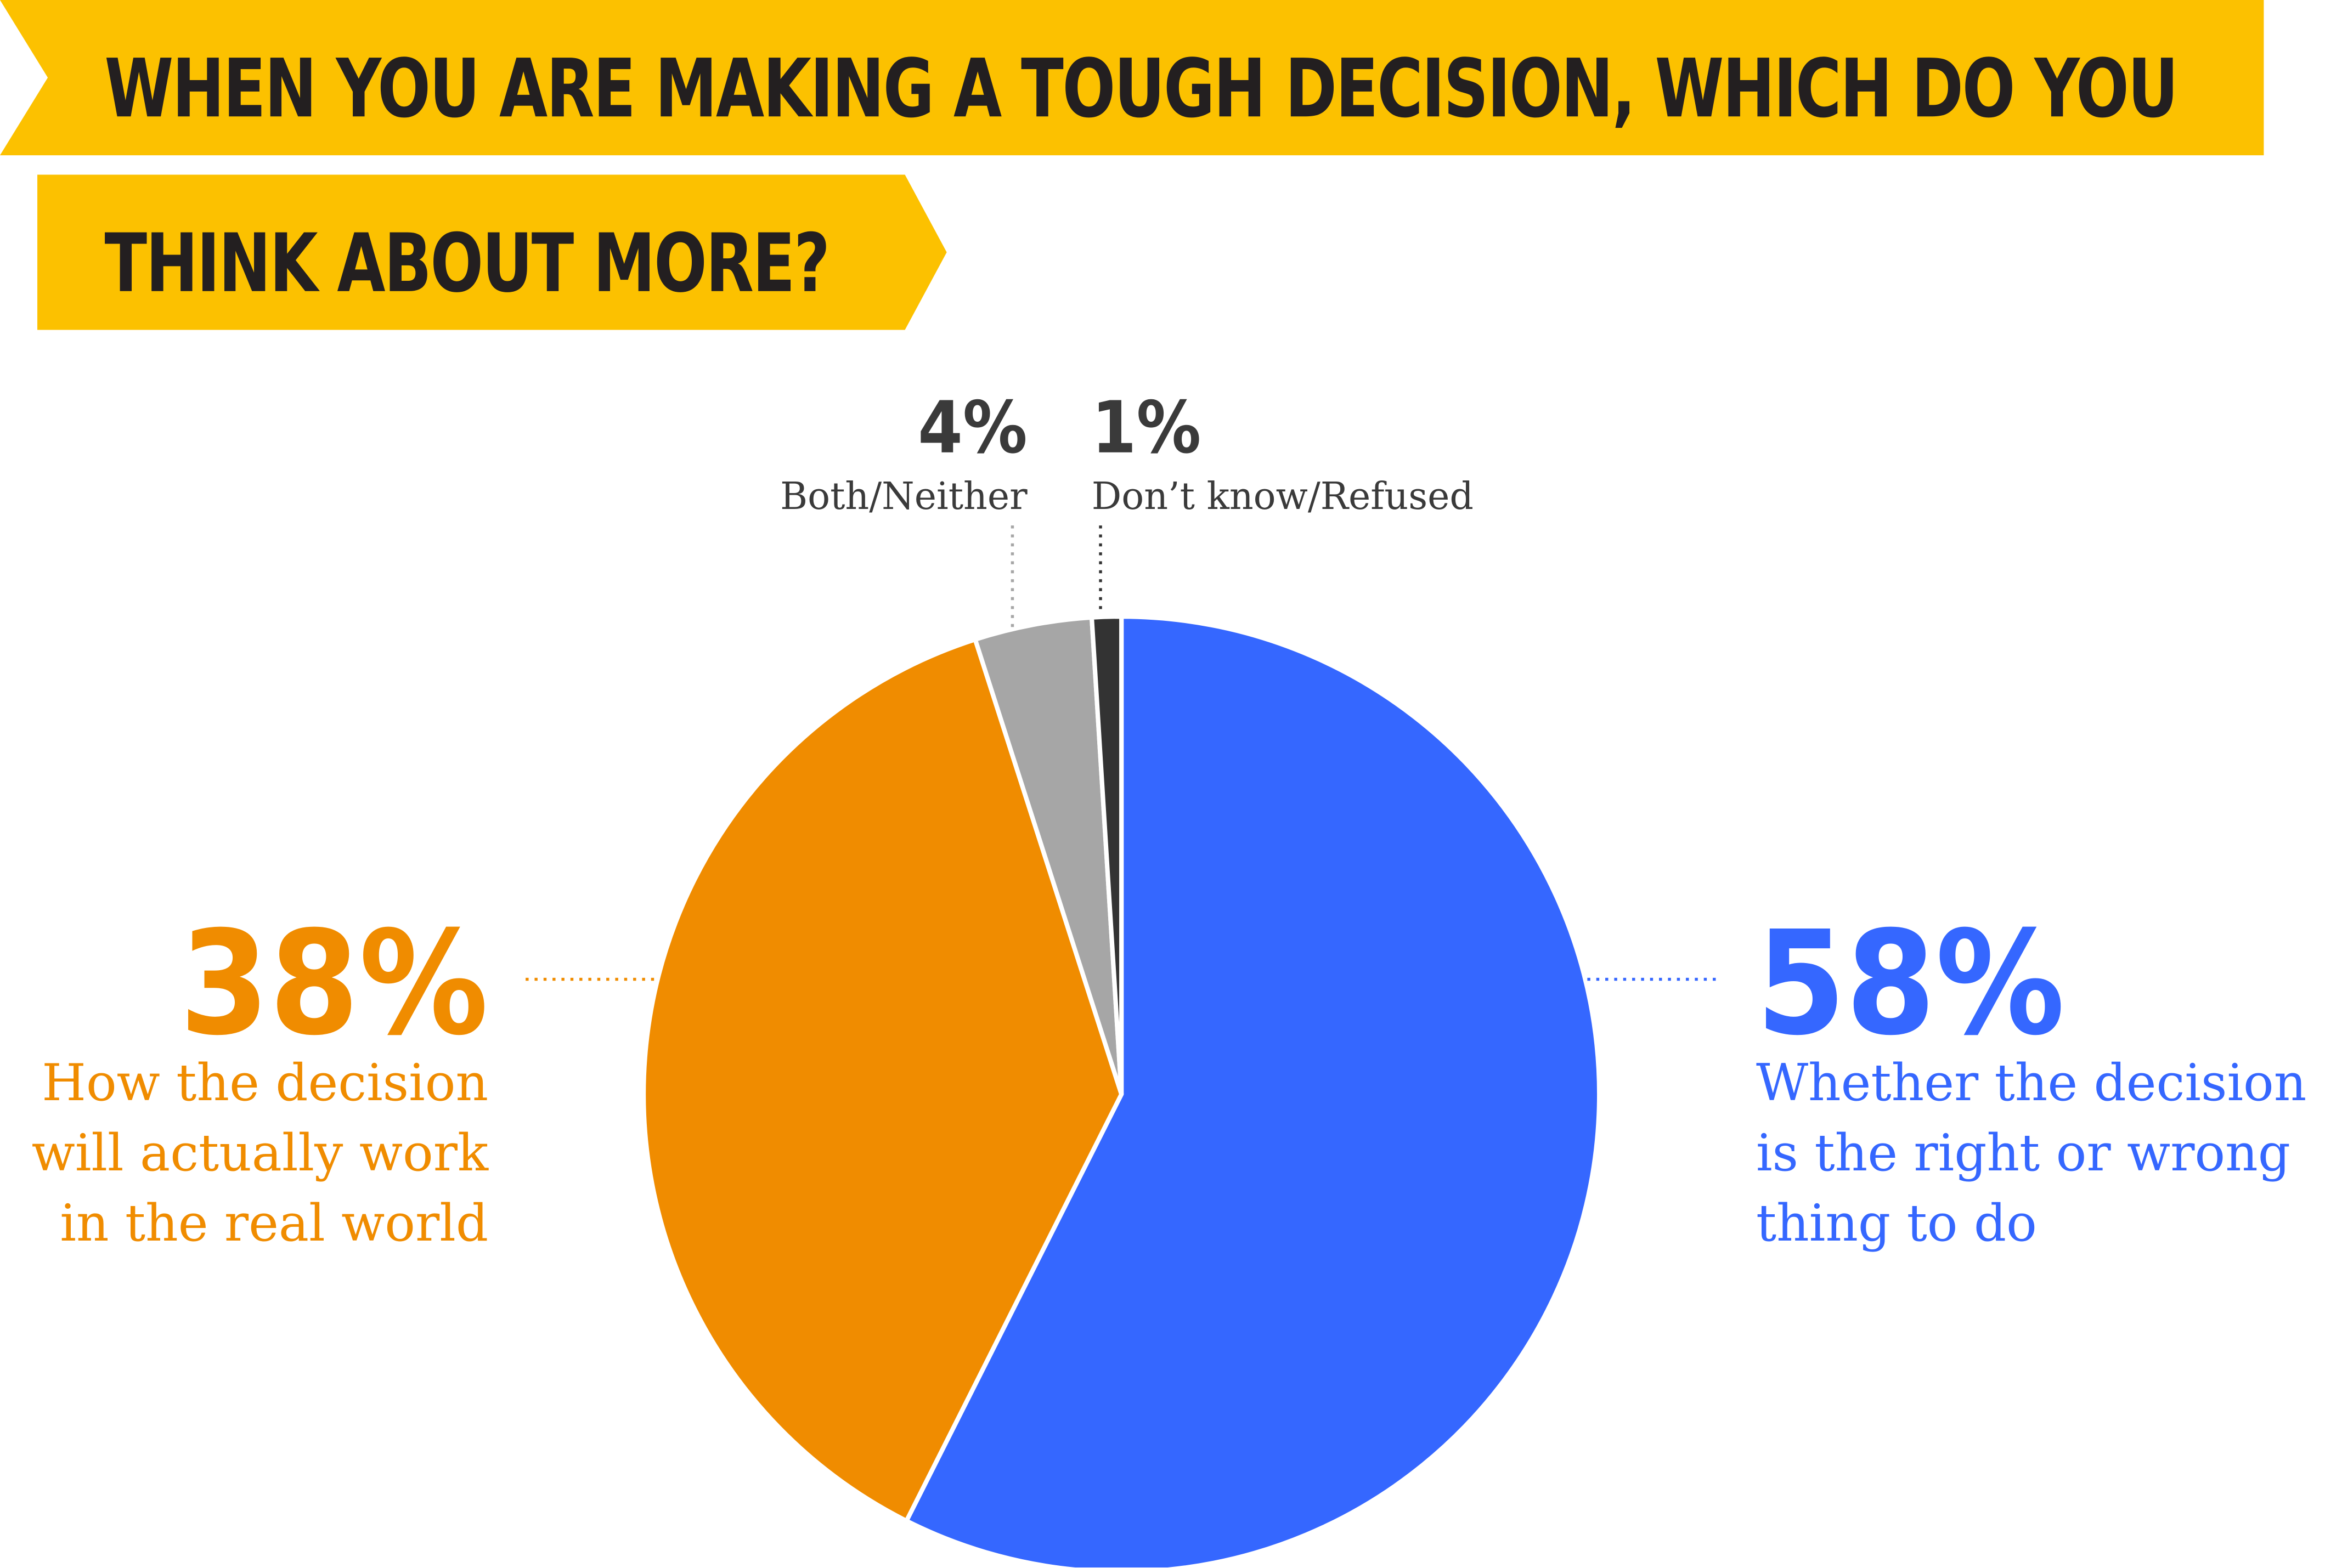 This screenshot has height=1568, width=2325. What do you see at coordinates (1911, 983) in the screenshot?
I see `slice-label-pct-right-wrong: 58%` at bounding box center [1911, 983].